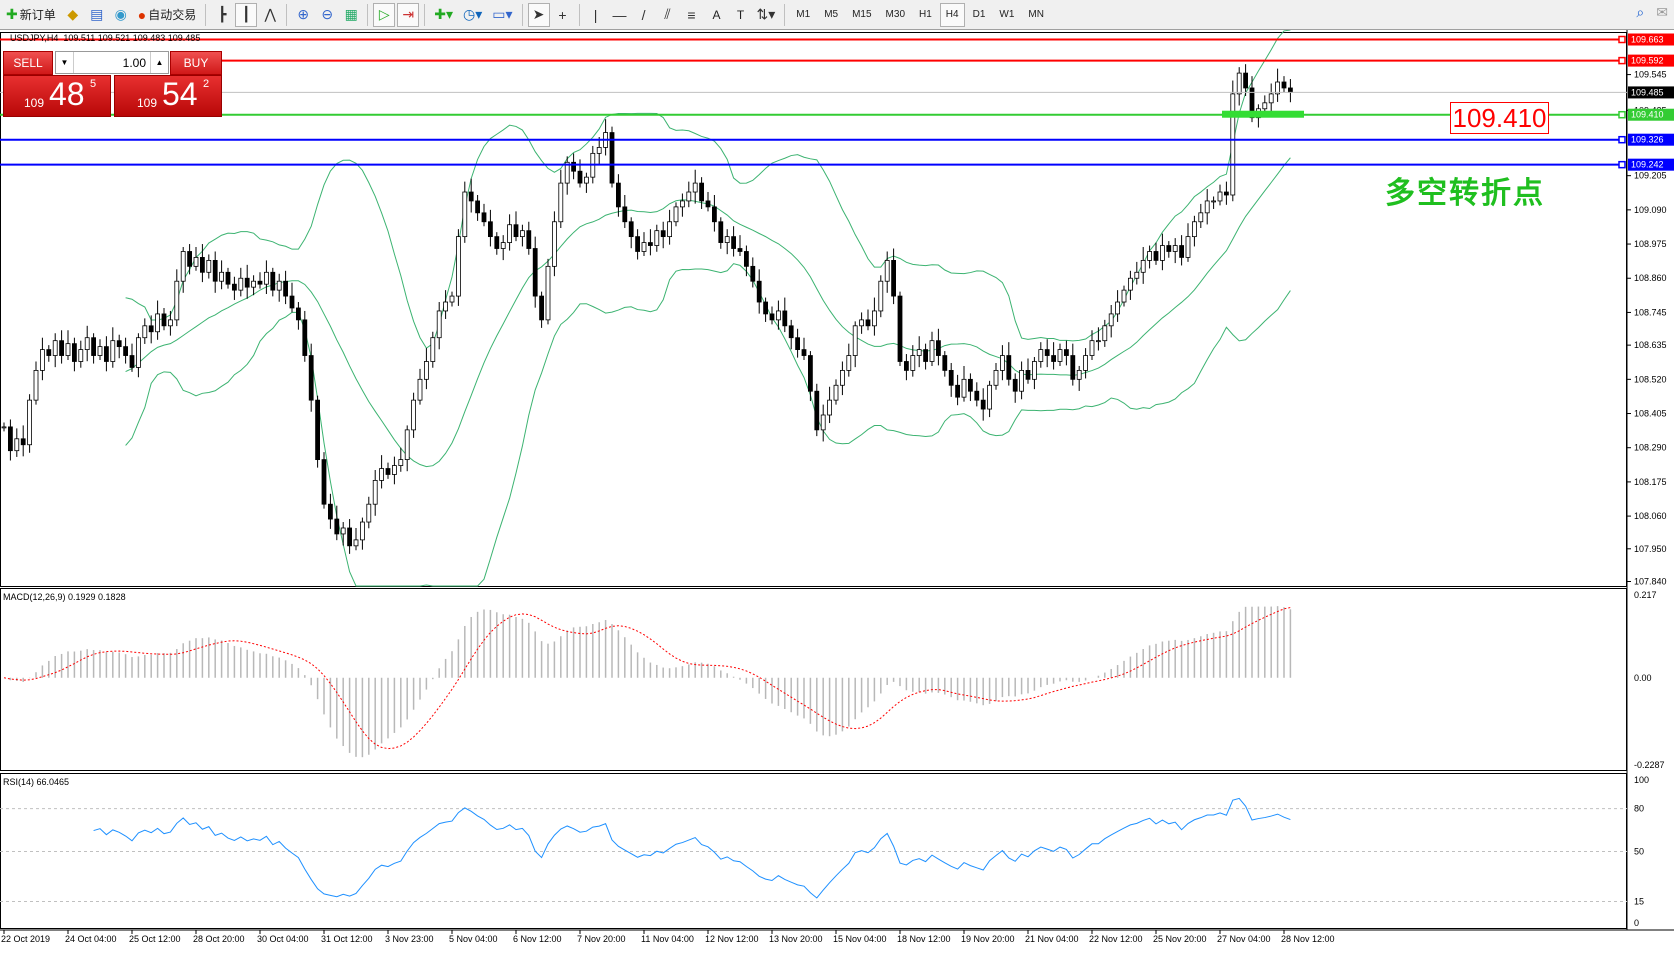  What do you see at coordinates (472, 15) in the screenshot?
I see `periods-clock-button: ◷▾` at bounding box center [472, 15].